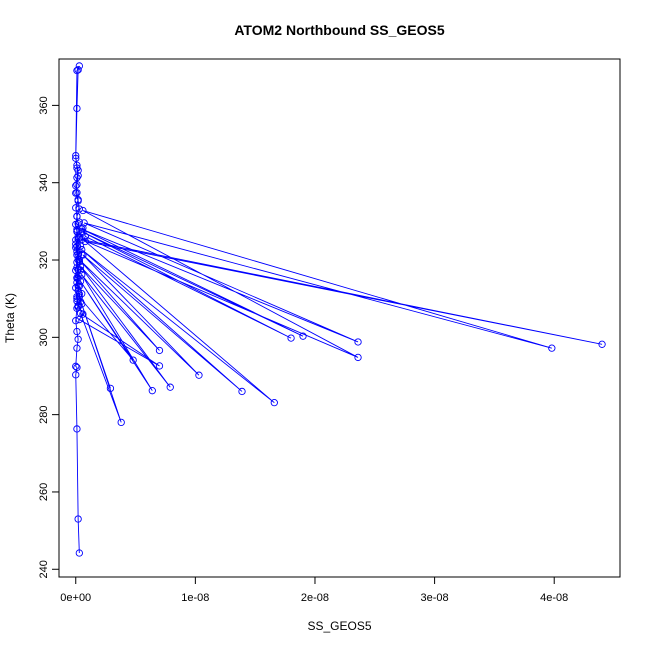  I want to click on y-tick-label: 360, so click(44, 105).